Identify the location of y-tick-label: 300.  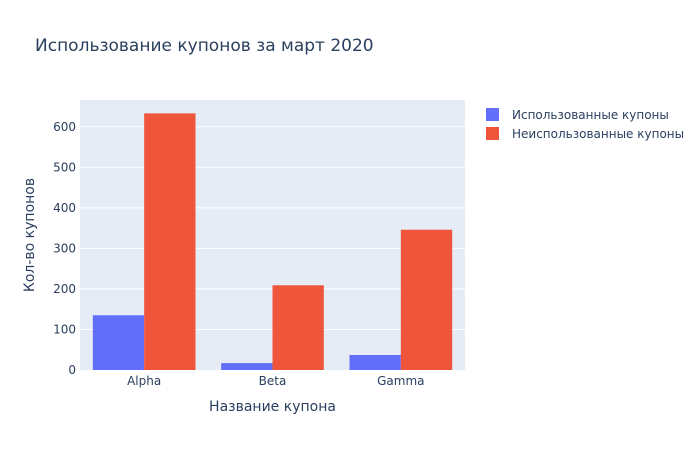
(64, 248).